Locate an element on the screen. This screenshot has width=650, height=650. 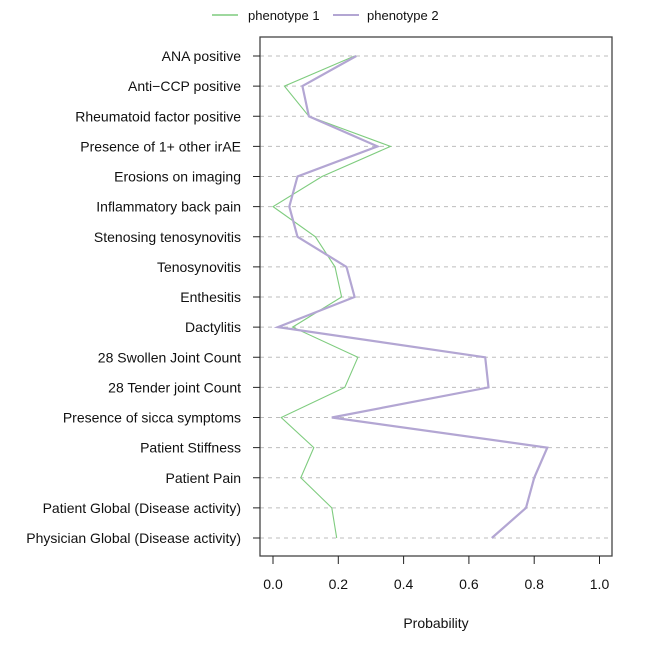
x-tick-label: 1.0 is located at coordinates (600, 584).